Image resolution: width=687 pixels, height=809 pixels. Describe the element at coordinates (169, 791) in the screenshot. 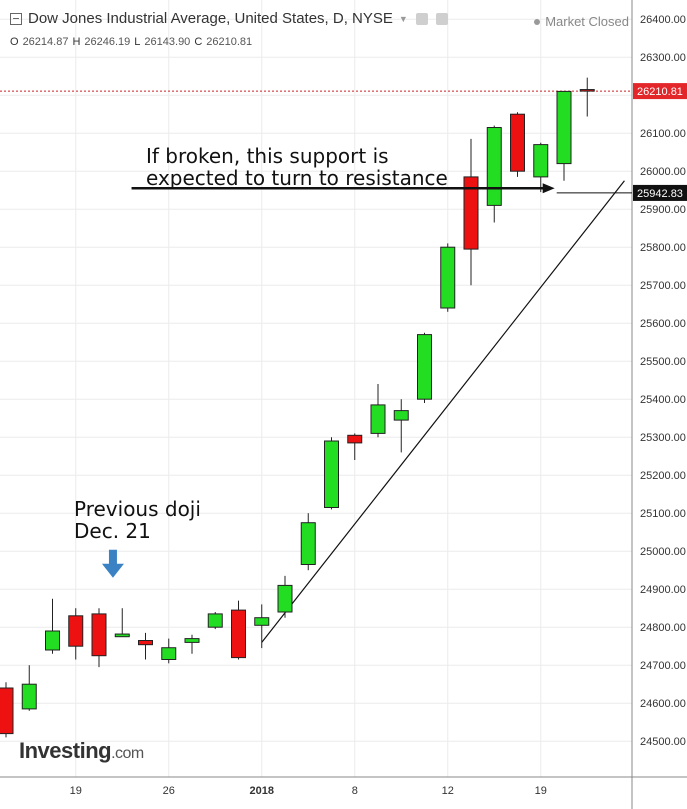

I see `x-tick-label: 26` at that location.